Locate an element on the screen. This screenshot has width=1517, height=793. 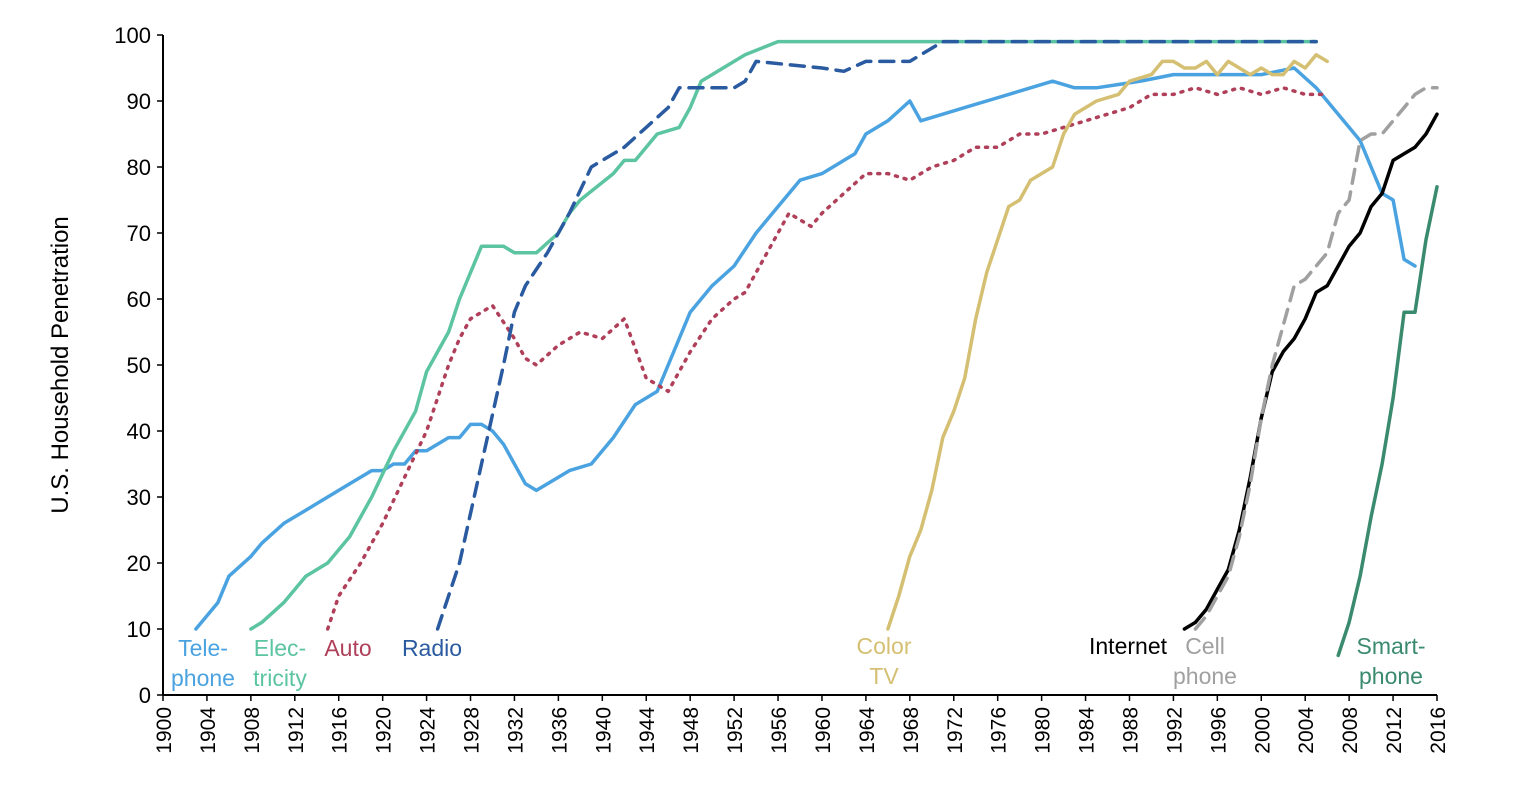
x-tick-label: 1920 is located at coordinates (384, 730).